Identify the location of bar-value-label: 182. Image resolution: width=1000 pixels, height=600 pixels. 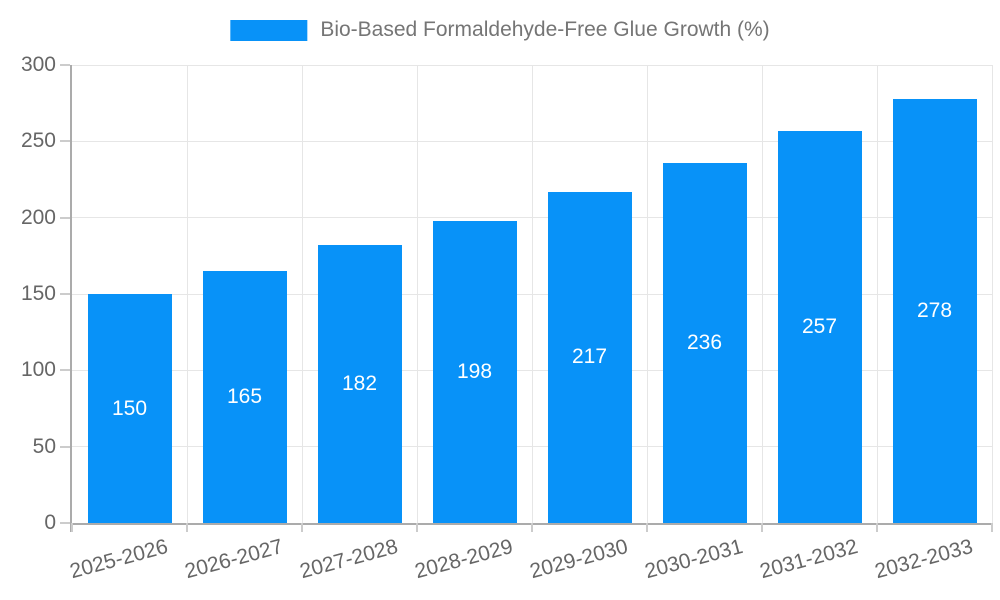
(359, 384).